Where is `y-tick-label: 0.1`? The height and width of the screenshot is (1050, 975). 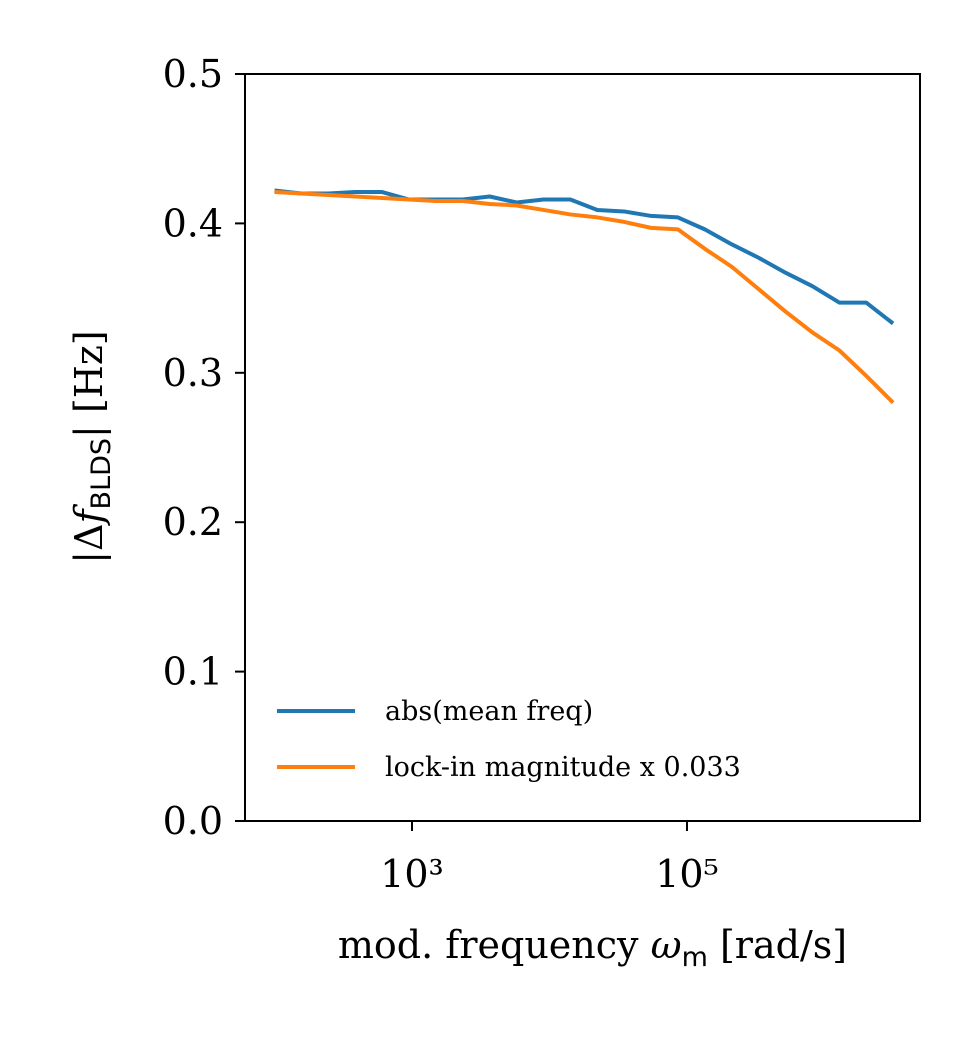
y-tick-label: 0.1 is located at coordinates (193, 672).